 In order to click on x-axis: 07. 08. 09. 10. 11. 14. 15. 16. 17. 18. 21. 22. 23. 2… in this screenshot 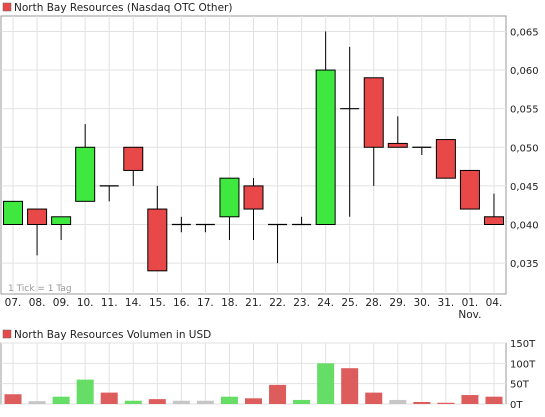, I will do `click(254, 309)`.